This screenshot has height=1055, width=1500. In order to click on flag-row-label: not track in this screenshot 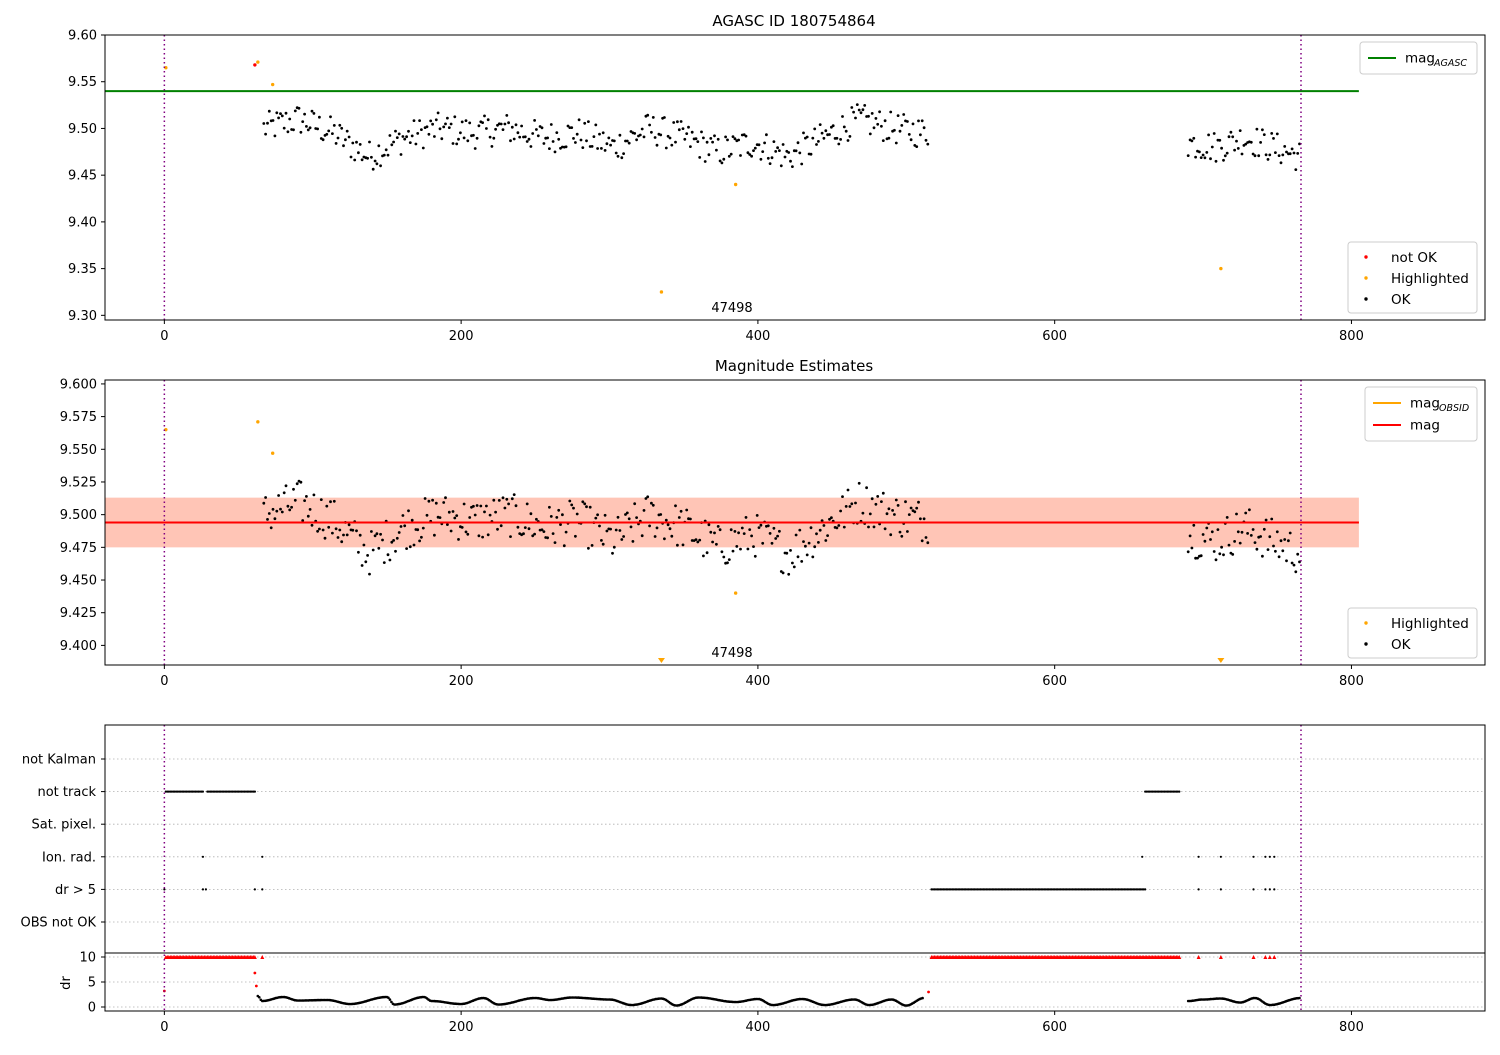, I will do `click(66, 792)`.